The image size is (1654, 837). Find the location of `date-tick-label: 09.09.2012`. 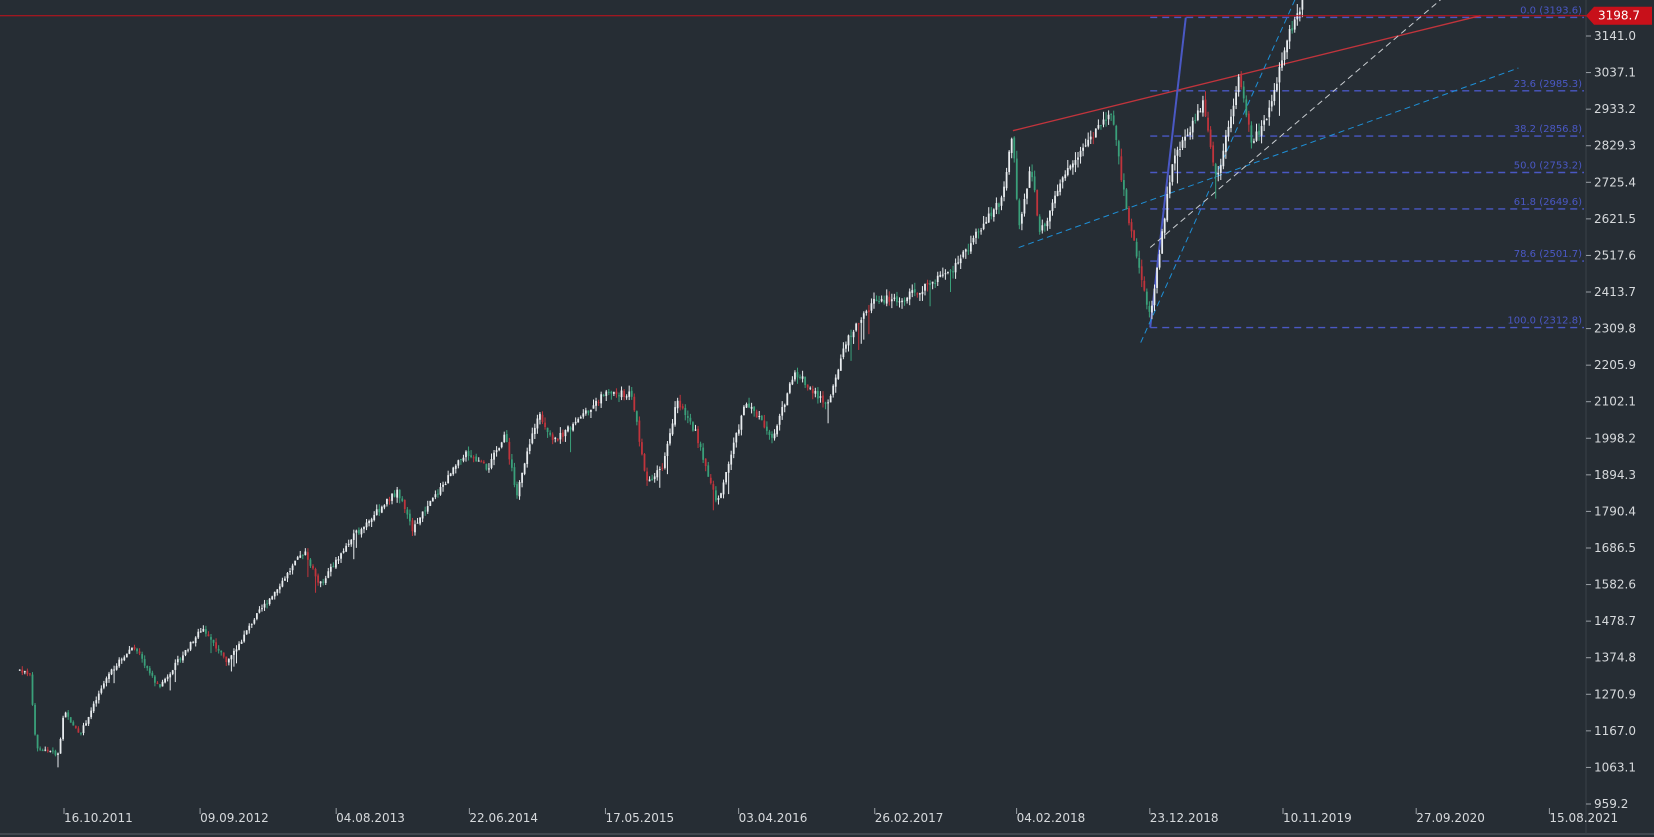

date-tick-label: 09.09.2012 is located at coordinates (234, 818).